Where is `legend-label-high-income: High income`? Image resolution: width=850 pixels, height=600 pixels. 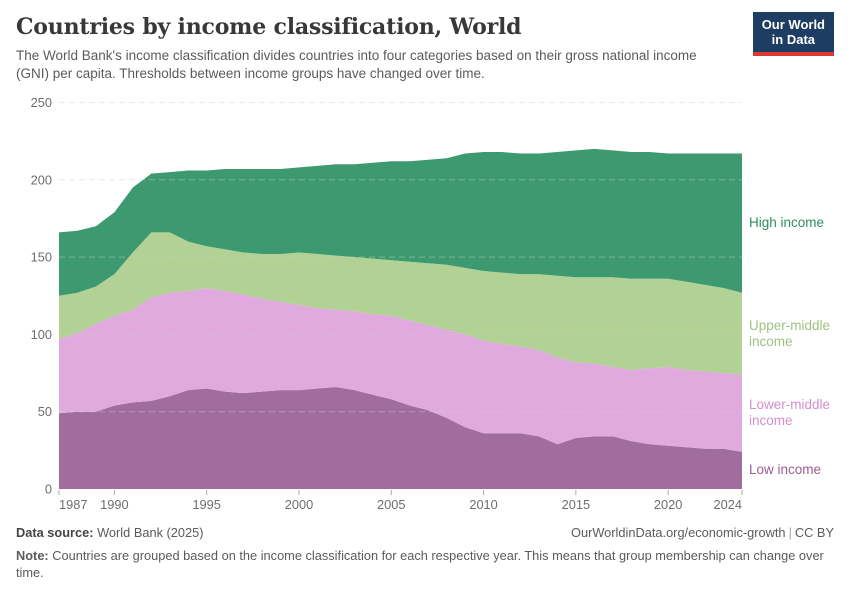 legend-label-high-income: High income is located at coordinates (787, 222).